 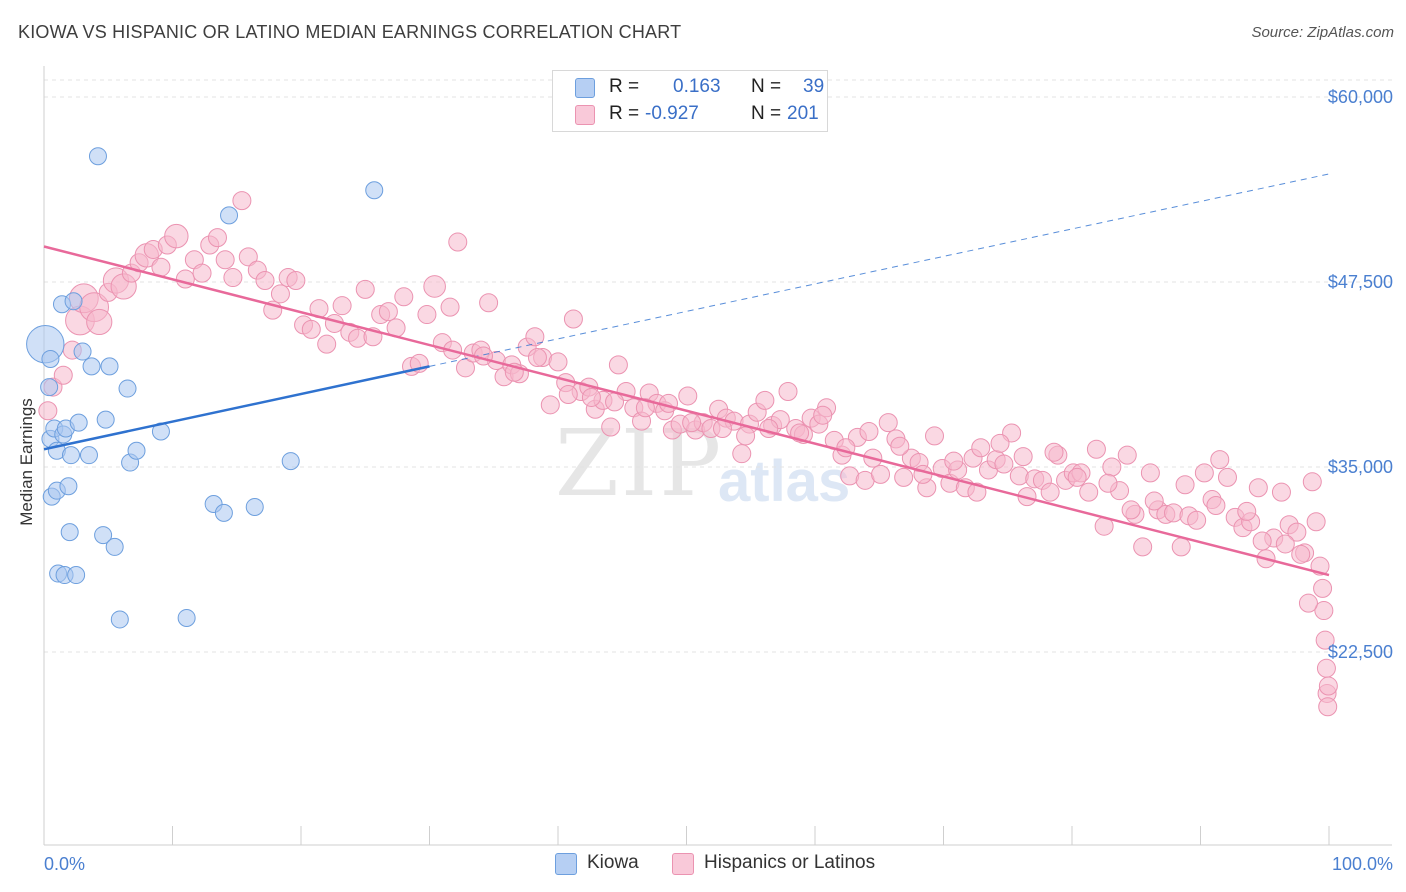 I want to click on kiowa-r-label: R =, so click(x=624, y=86).